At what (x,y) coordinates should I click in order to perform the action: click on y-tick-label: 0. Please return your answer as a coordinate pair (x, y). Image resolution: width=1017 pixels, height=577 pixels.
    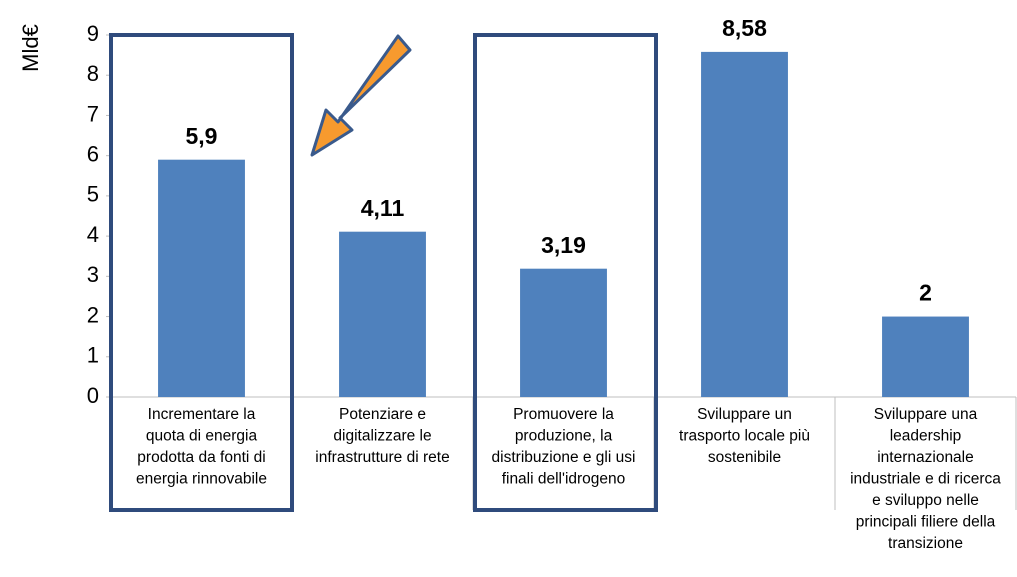
    Looking at the image, I should click on (93, 395).